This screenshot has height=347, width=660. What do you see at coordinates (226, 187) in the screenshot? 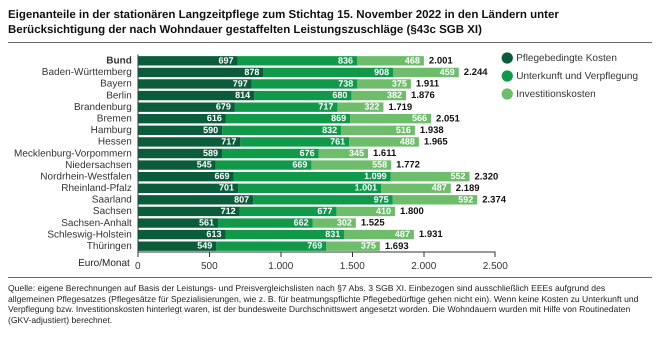
I see `data-label: 701` at bounding box center [226, 187].